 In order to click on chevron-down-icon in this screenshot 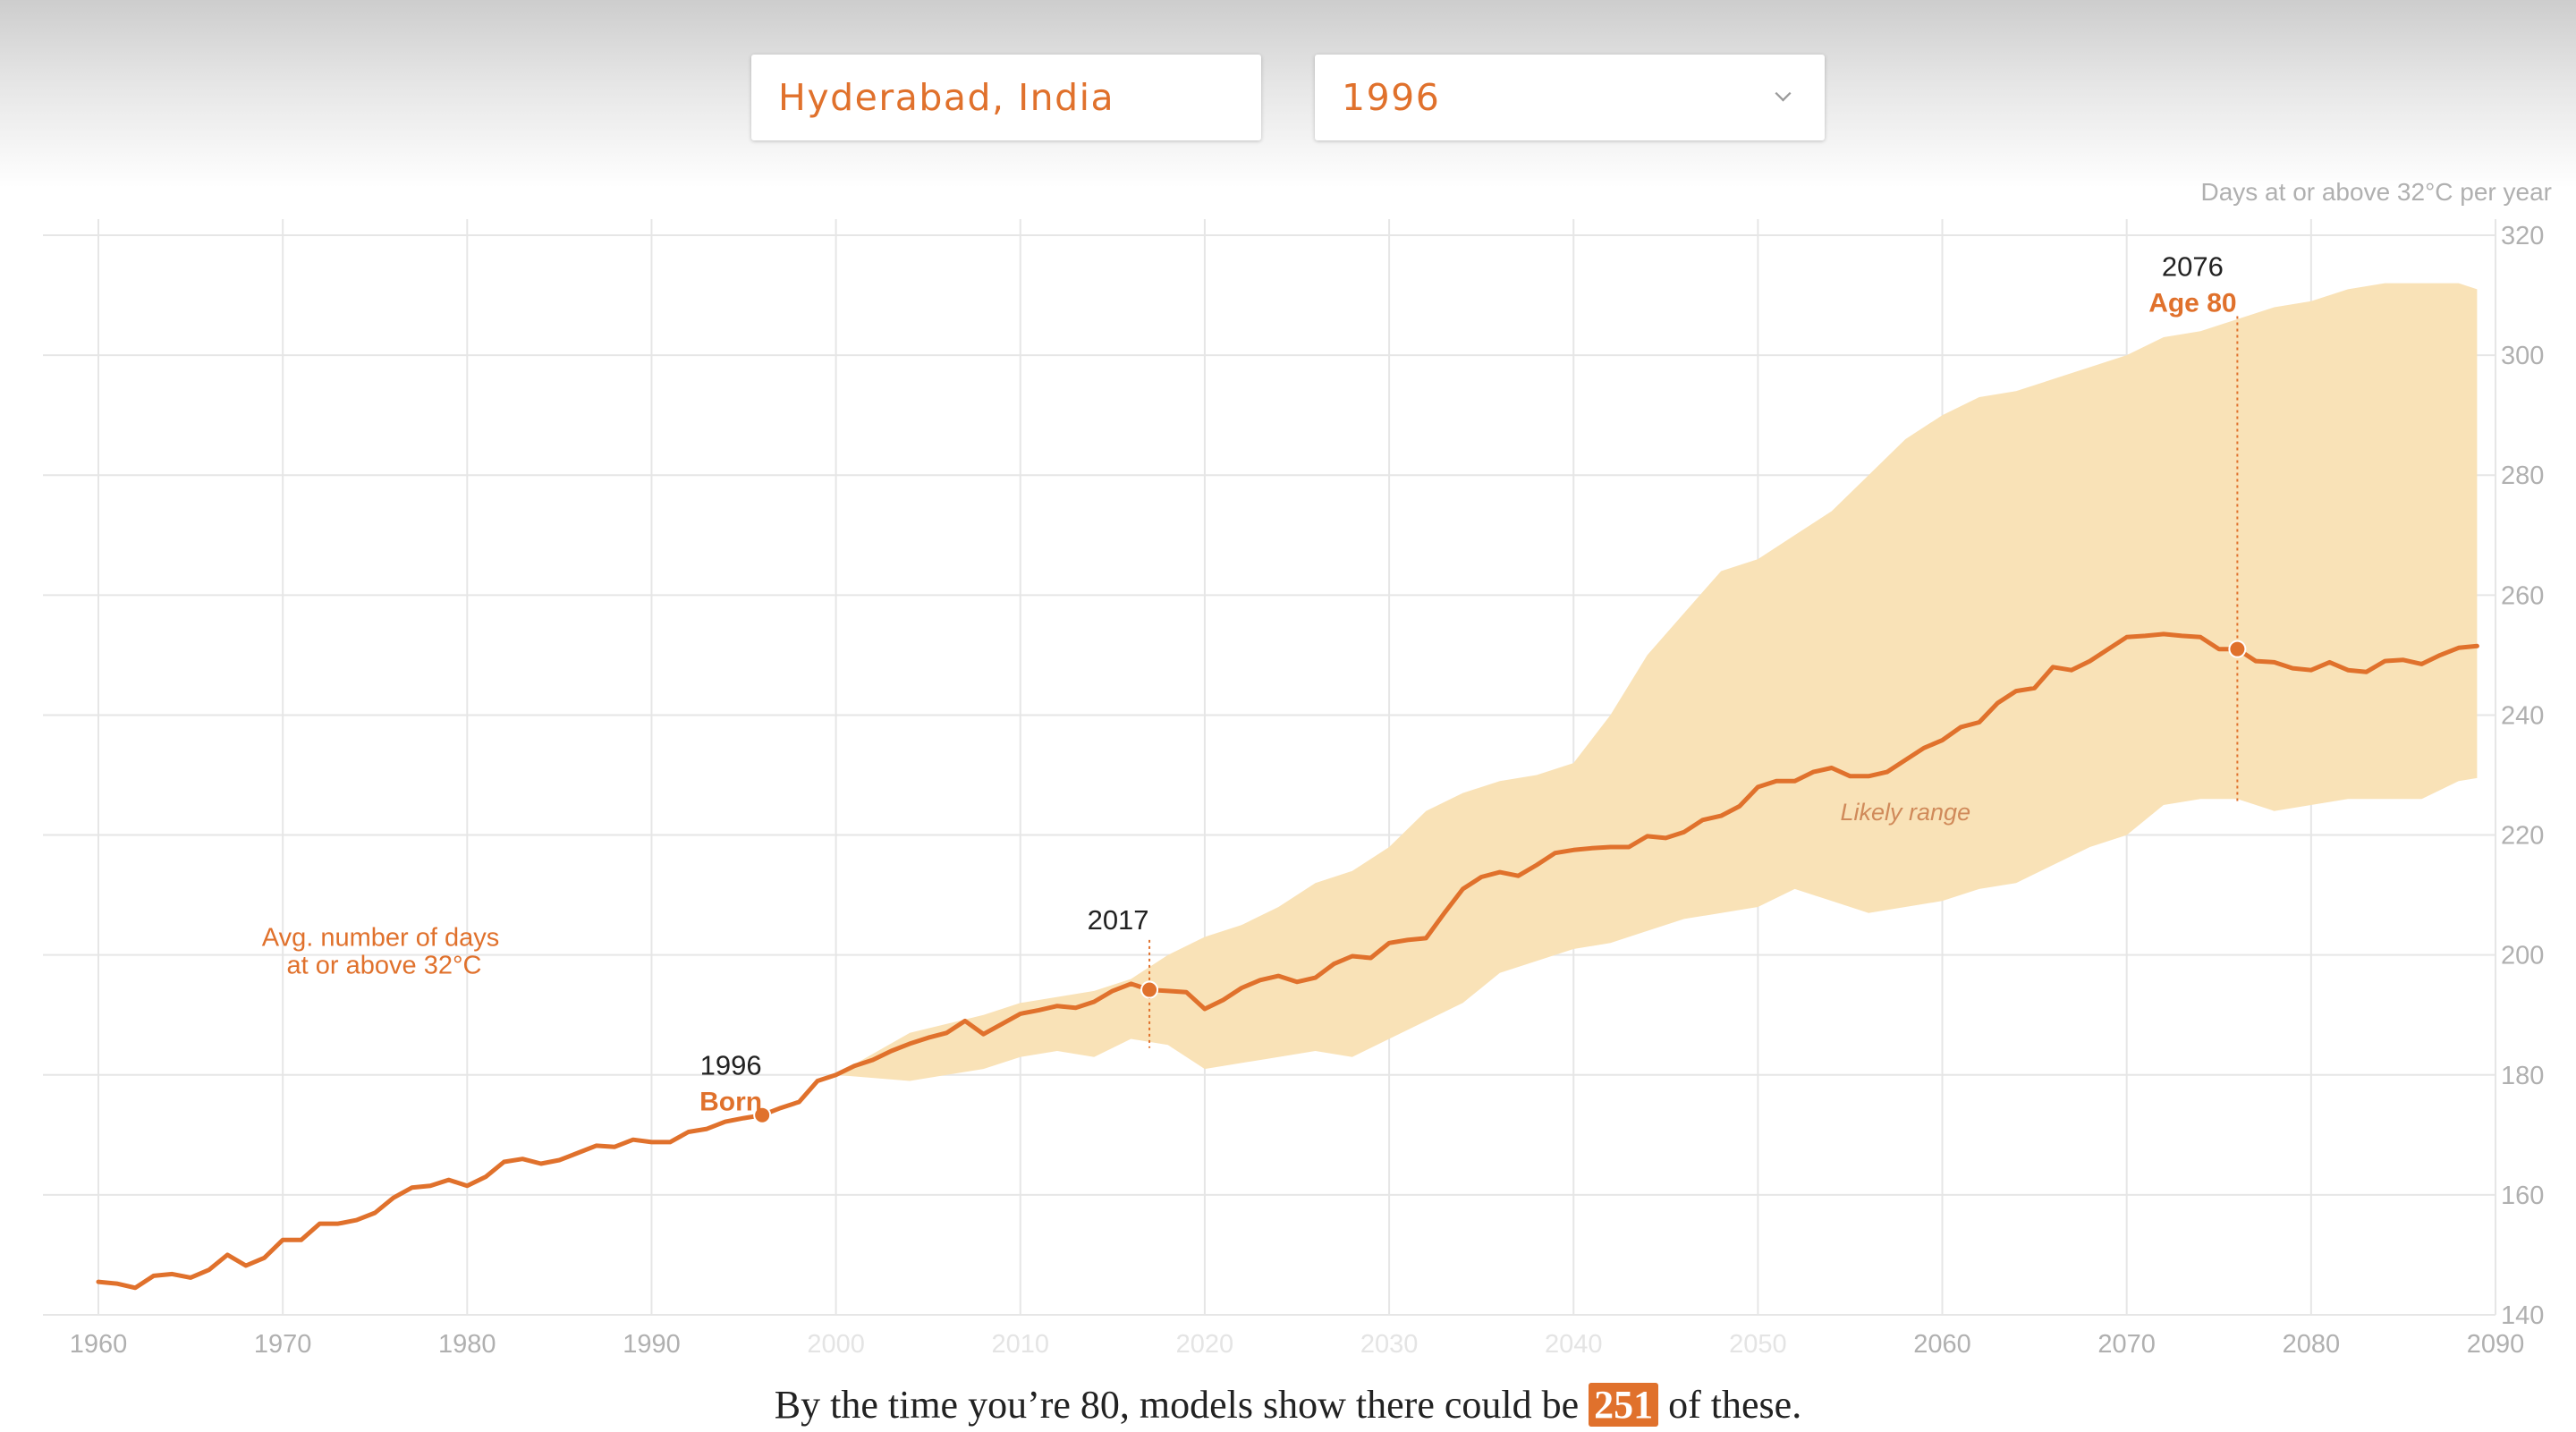, I will do `click(1783, 93)`.